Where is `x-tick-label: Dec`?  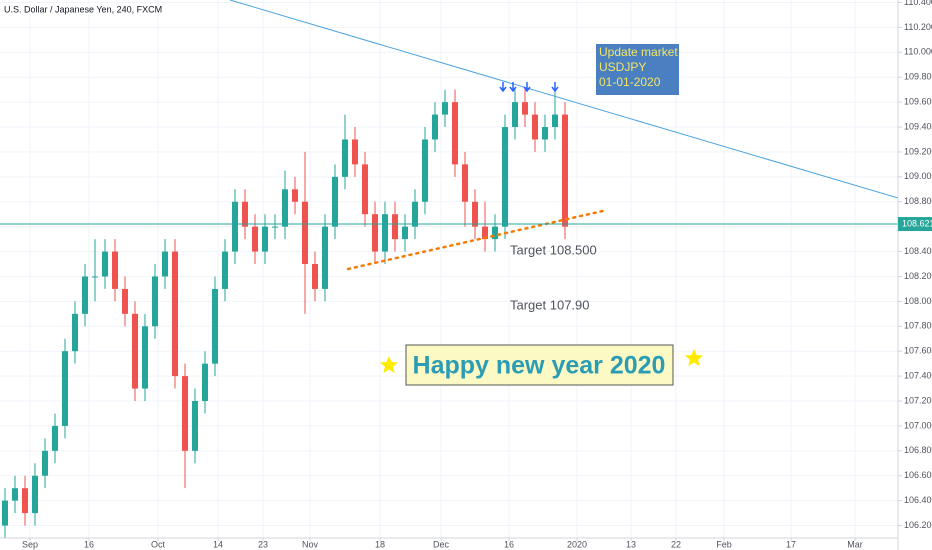
x-tick-label: Dec is located at coordinates (441, 544).